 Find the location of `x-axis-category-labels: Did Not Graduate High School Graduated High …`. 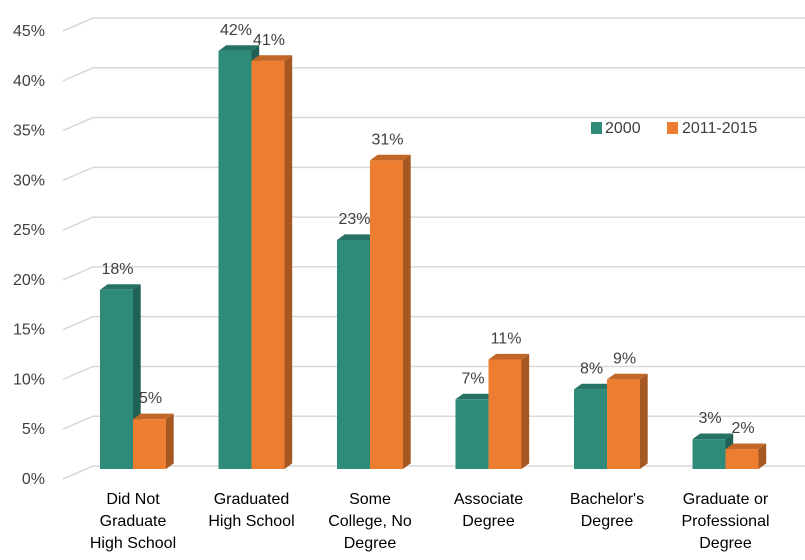

x-axis-category-labels: Did Not Graduate High School Graduated High … is located at coordinates (430, 521).